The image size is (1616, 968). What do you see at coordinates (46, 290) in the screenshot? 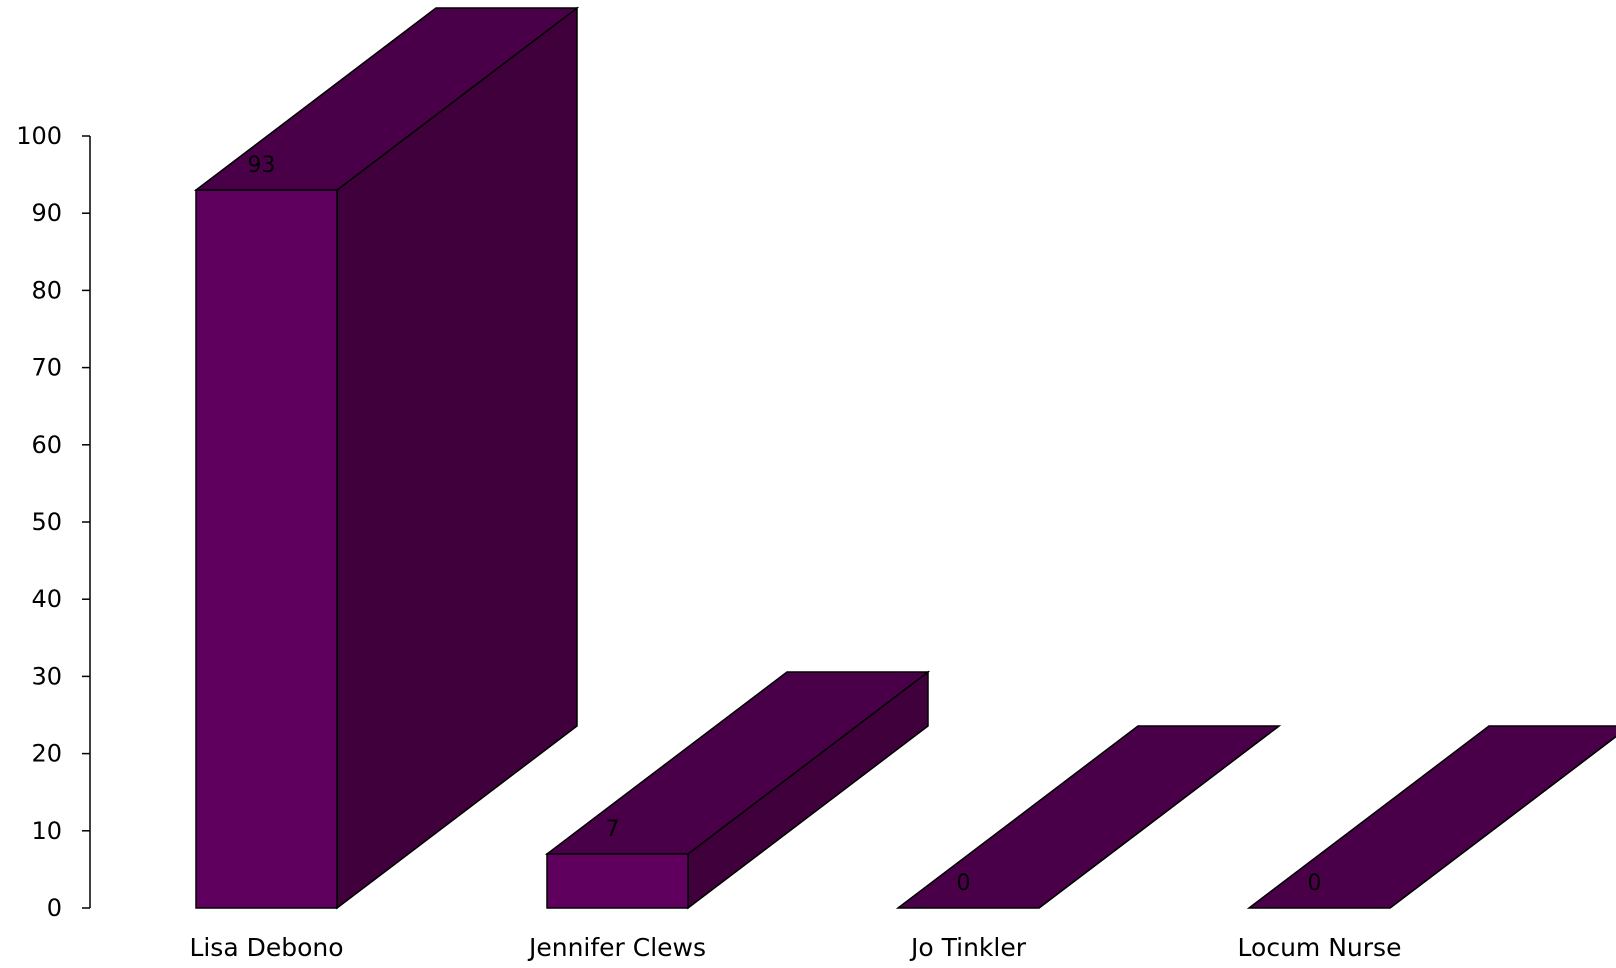
I see `y-tick-label: 80` at bounding box center [46, 290].